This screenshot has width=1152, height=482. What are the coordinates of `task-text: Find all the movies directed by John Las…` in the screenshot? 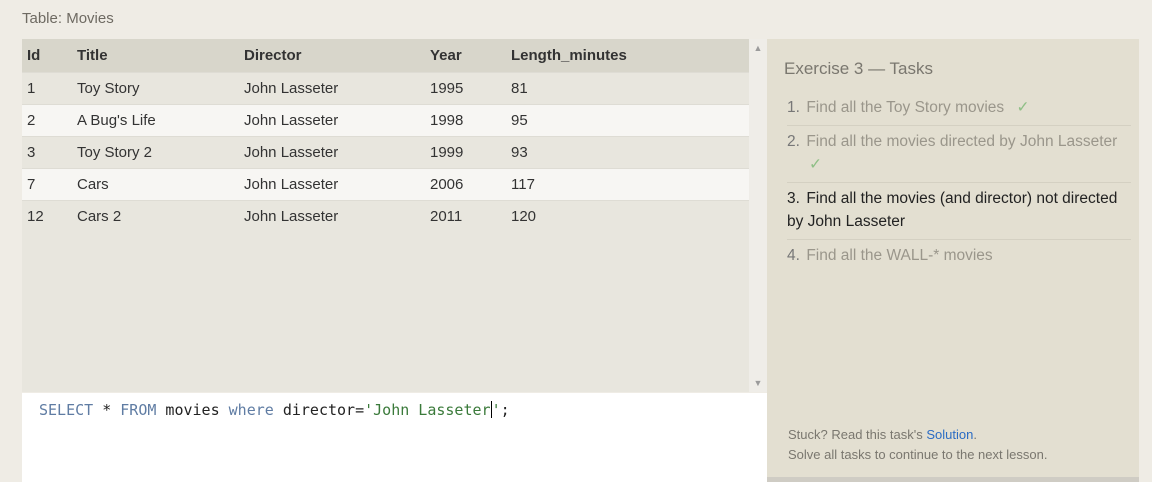 It's located at (962, 141).